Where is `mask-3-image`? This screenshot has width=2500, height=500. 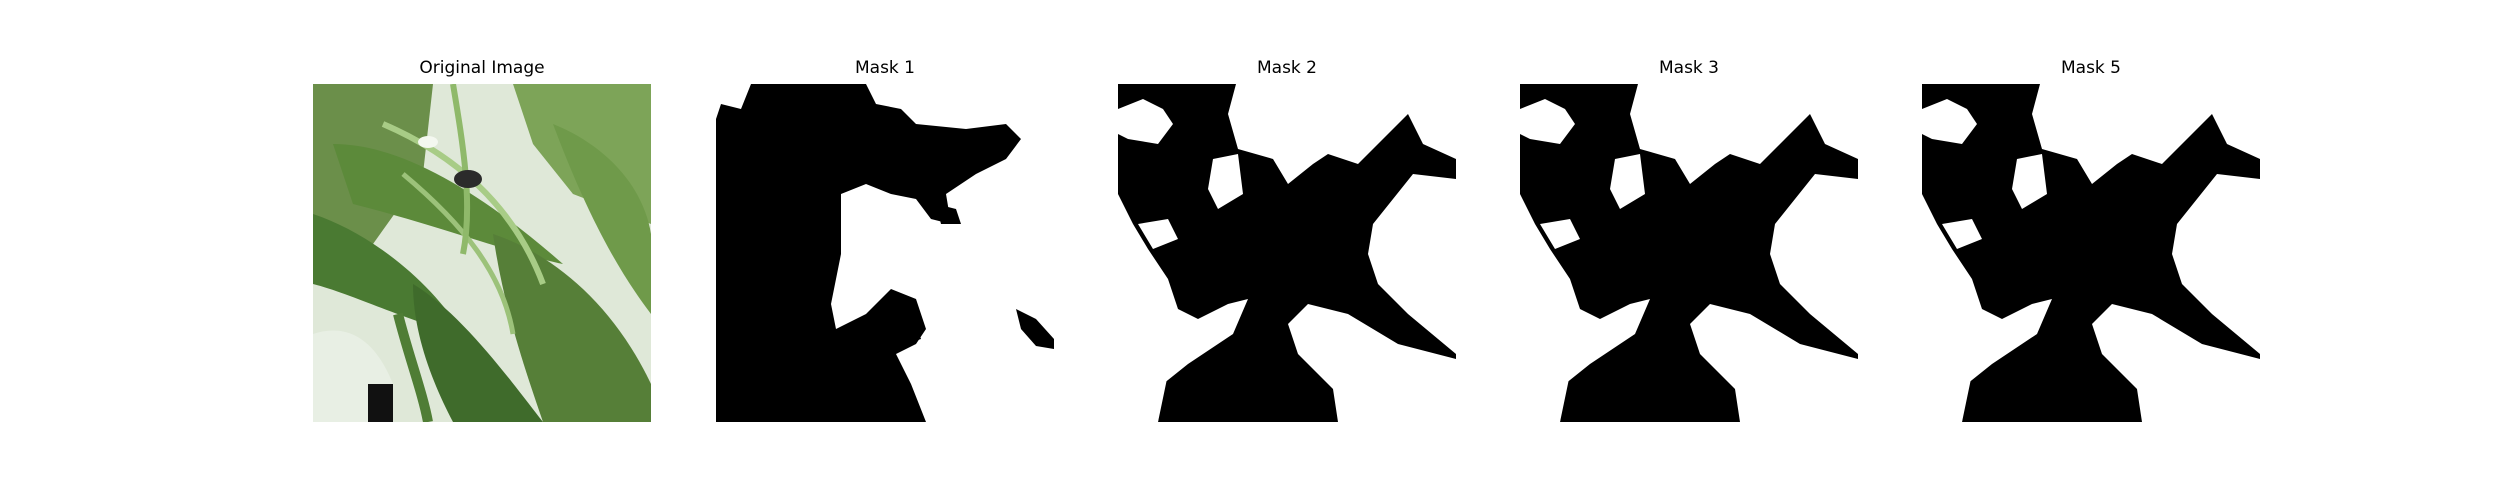
mask-3-image is located at coordinates (1689, 253).